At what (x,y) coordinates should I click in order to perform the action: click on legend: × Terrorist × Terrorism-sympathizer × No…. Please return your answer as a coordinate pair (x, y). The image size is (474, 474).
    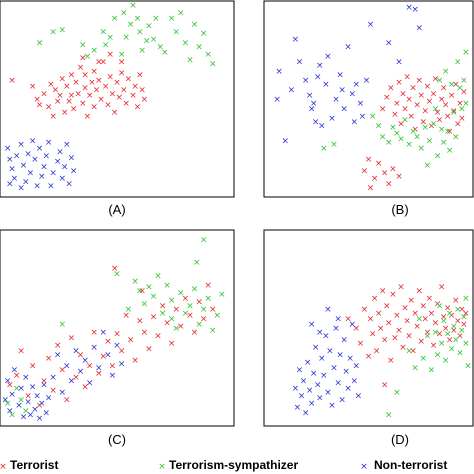
    Looking at the image, I should click on (223, 465).